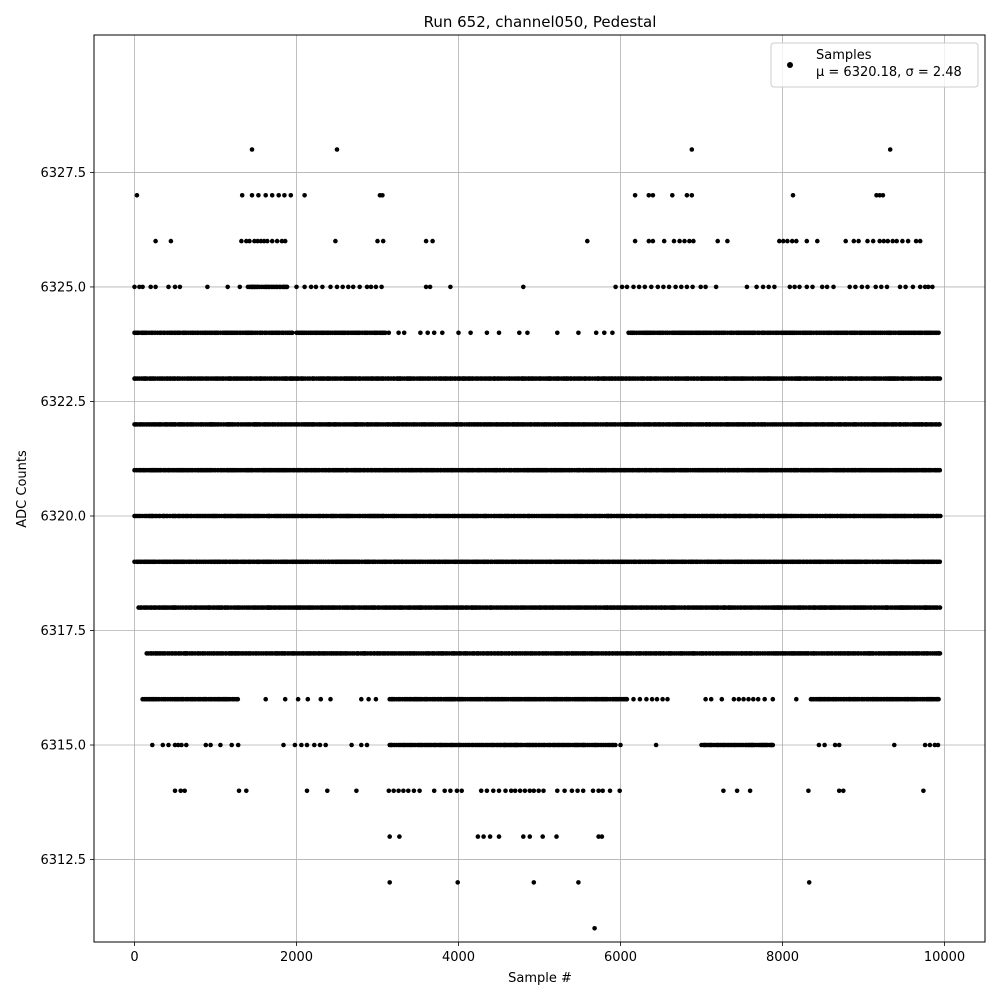 The width and height of the screenshot is (1000, 1000). Describe the element at coordinates (64, 402) in the screenshot. I see `y-tick-label: 6322.5` at that location.